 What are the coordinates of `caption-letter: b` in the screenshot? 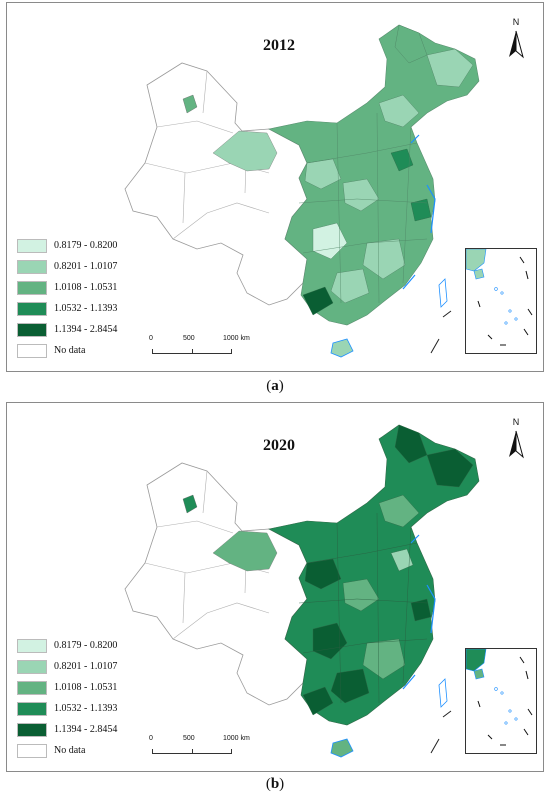 It's located at (275, 784).